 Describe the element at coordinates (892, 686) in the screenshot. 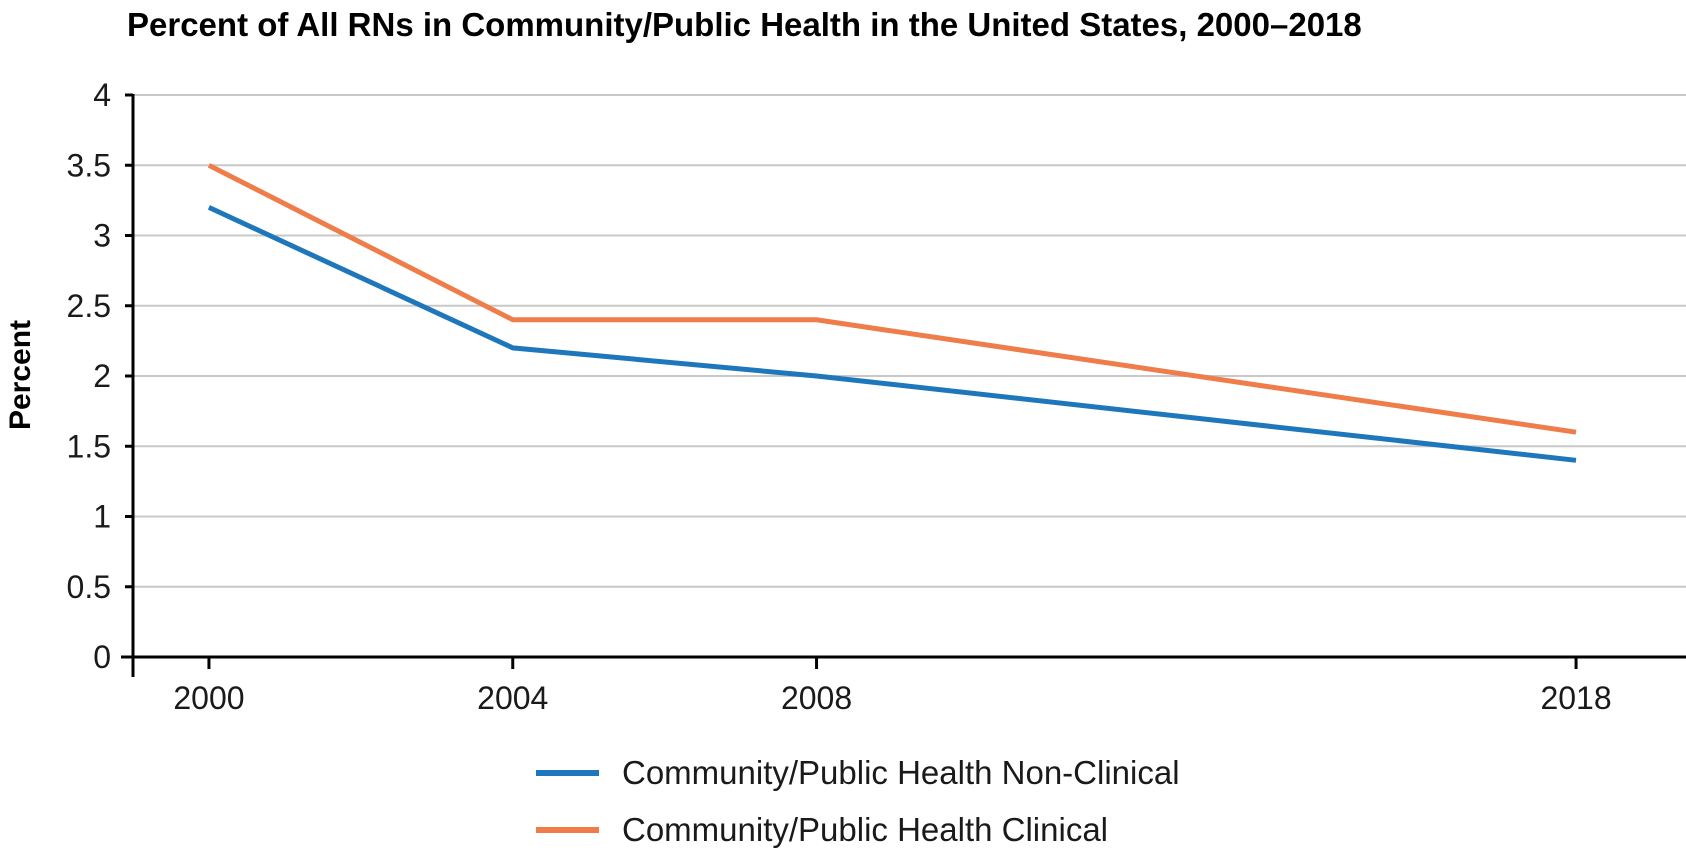

I see `x-axis-ticks: 2000 2004 2008 2018` at that location.